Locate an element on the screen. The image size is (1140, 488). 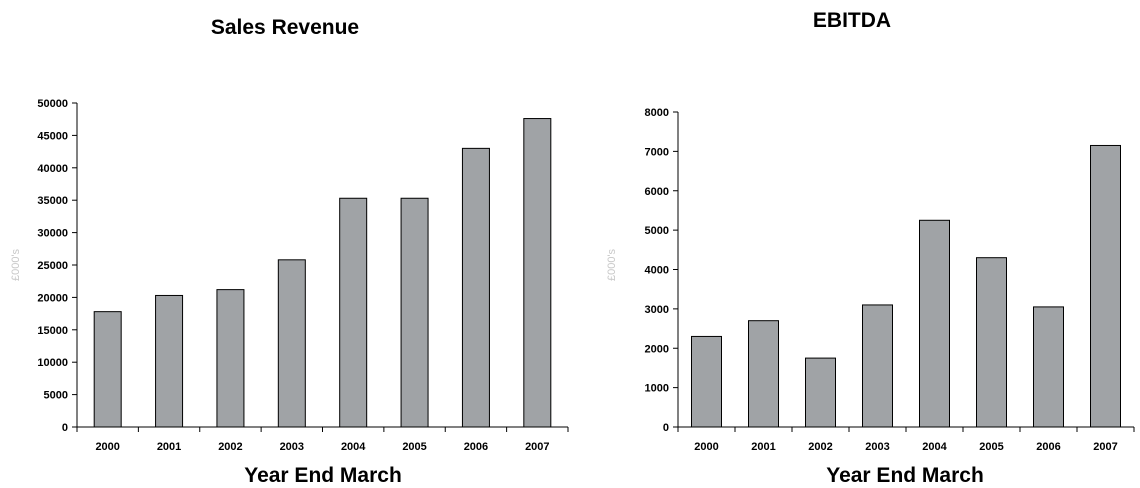
y-tick-label: 10000 is located at coordinates (52, 363).